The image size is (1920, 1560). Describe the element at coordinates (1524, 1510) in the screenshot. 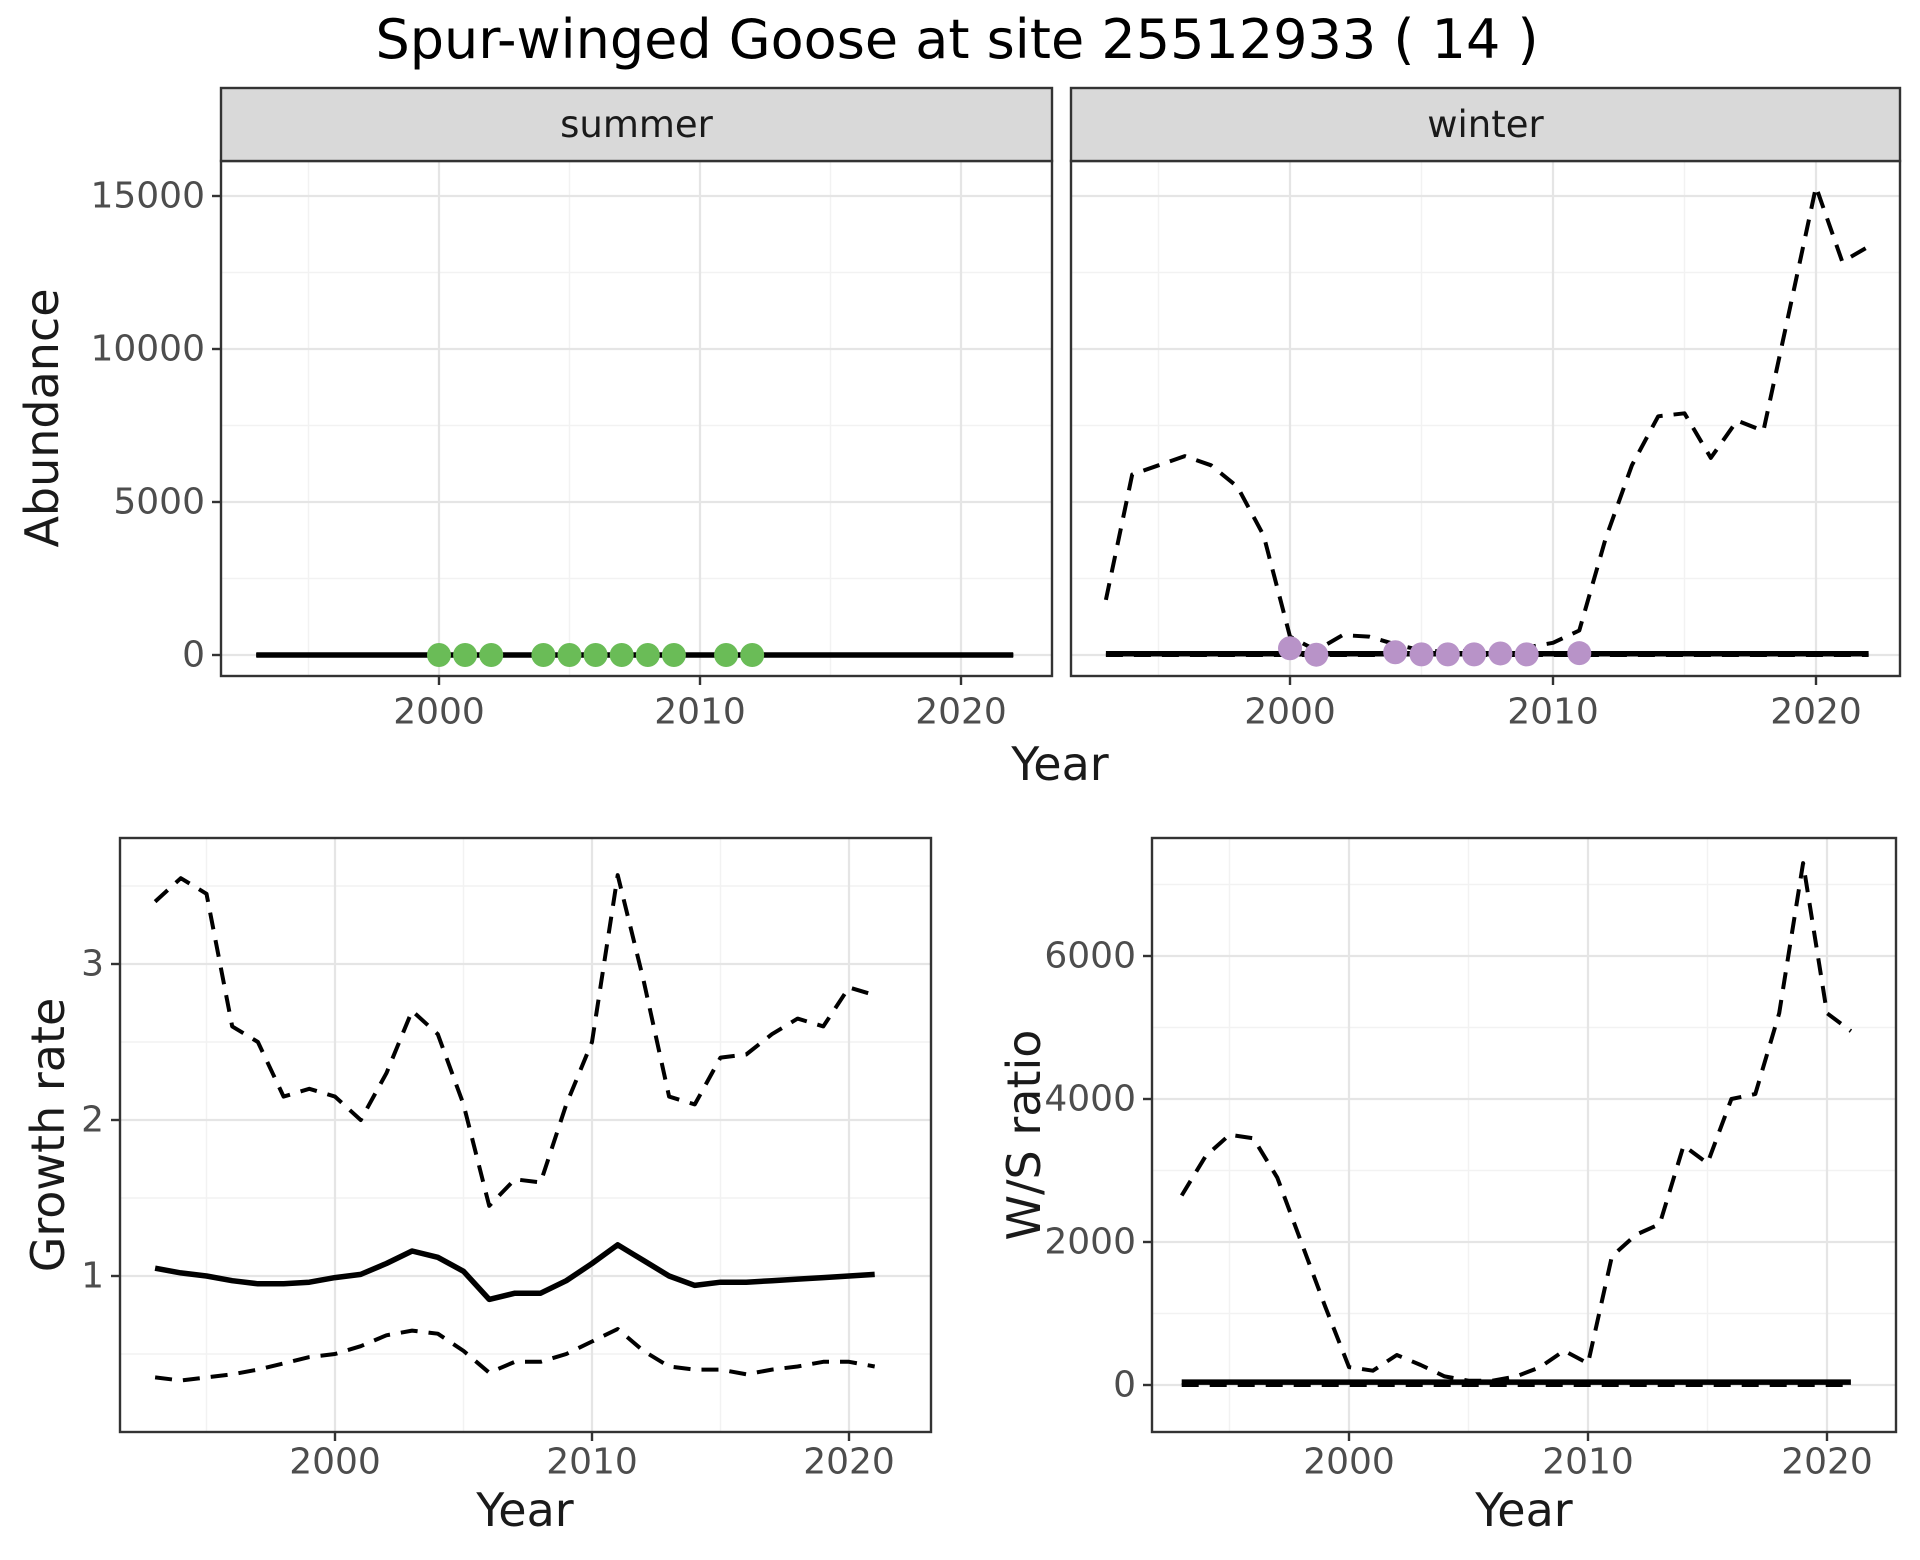

I see `x-axis-title-ws: Year` at that location.